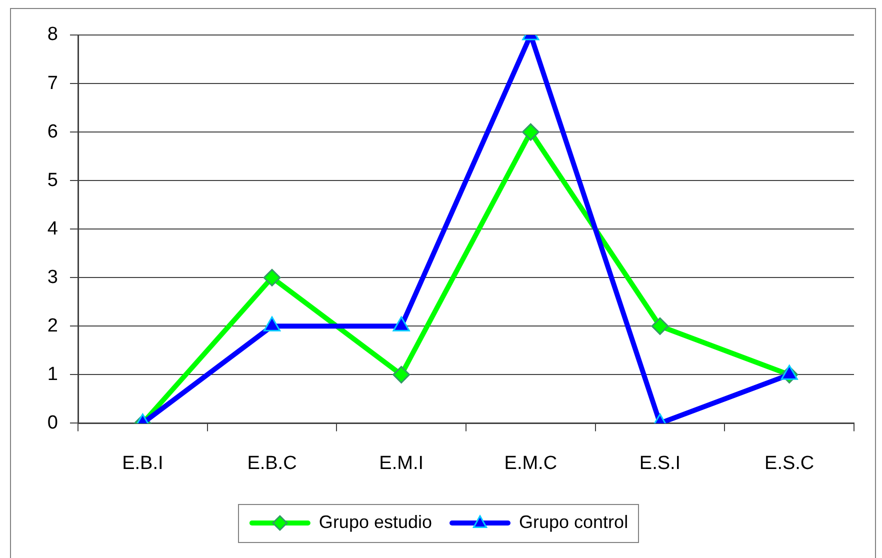 This screenshot has width=882, height=558. What do you see at coordinates (52, 277) in the screenshot?
I see `y-tick-label: 3` at bounding box center [52, 277].